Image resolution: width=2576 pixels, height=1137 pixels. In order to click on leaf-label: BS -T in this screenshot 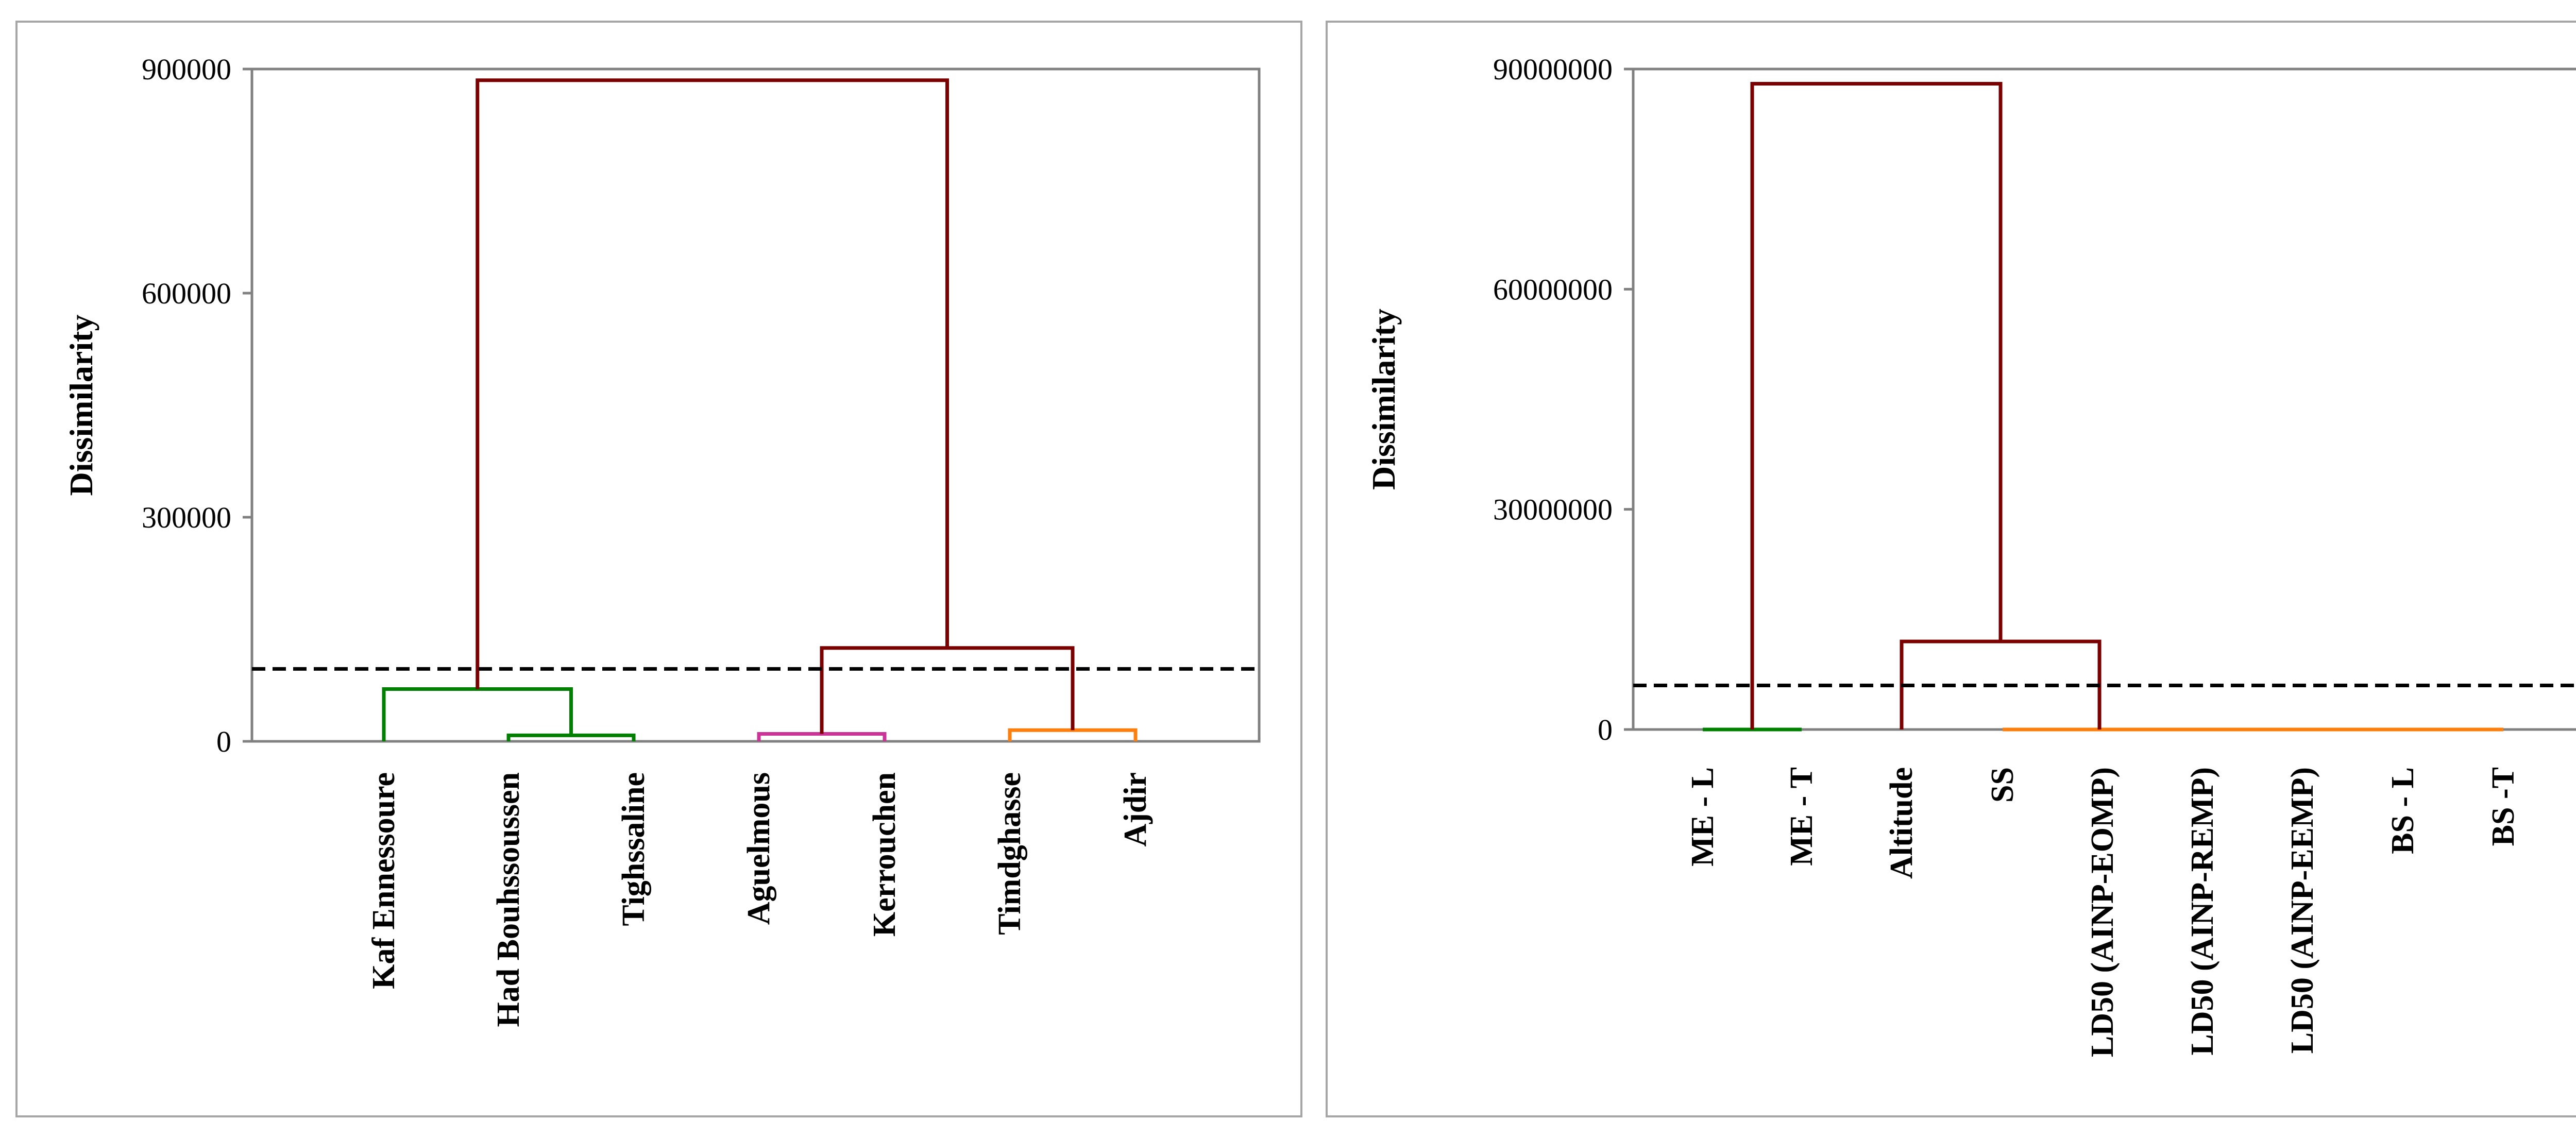, I will do `click(2503, 806)`.